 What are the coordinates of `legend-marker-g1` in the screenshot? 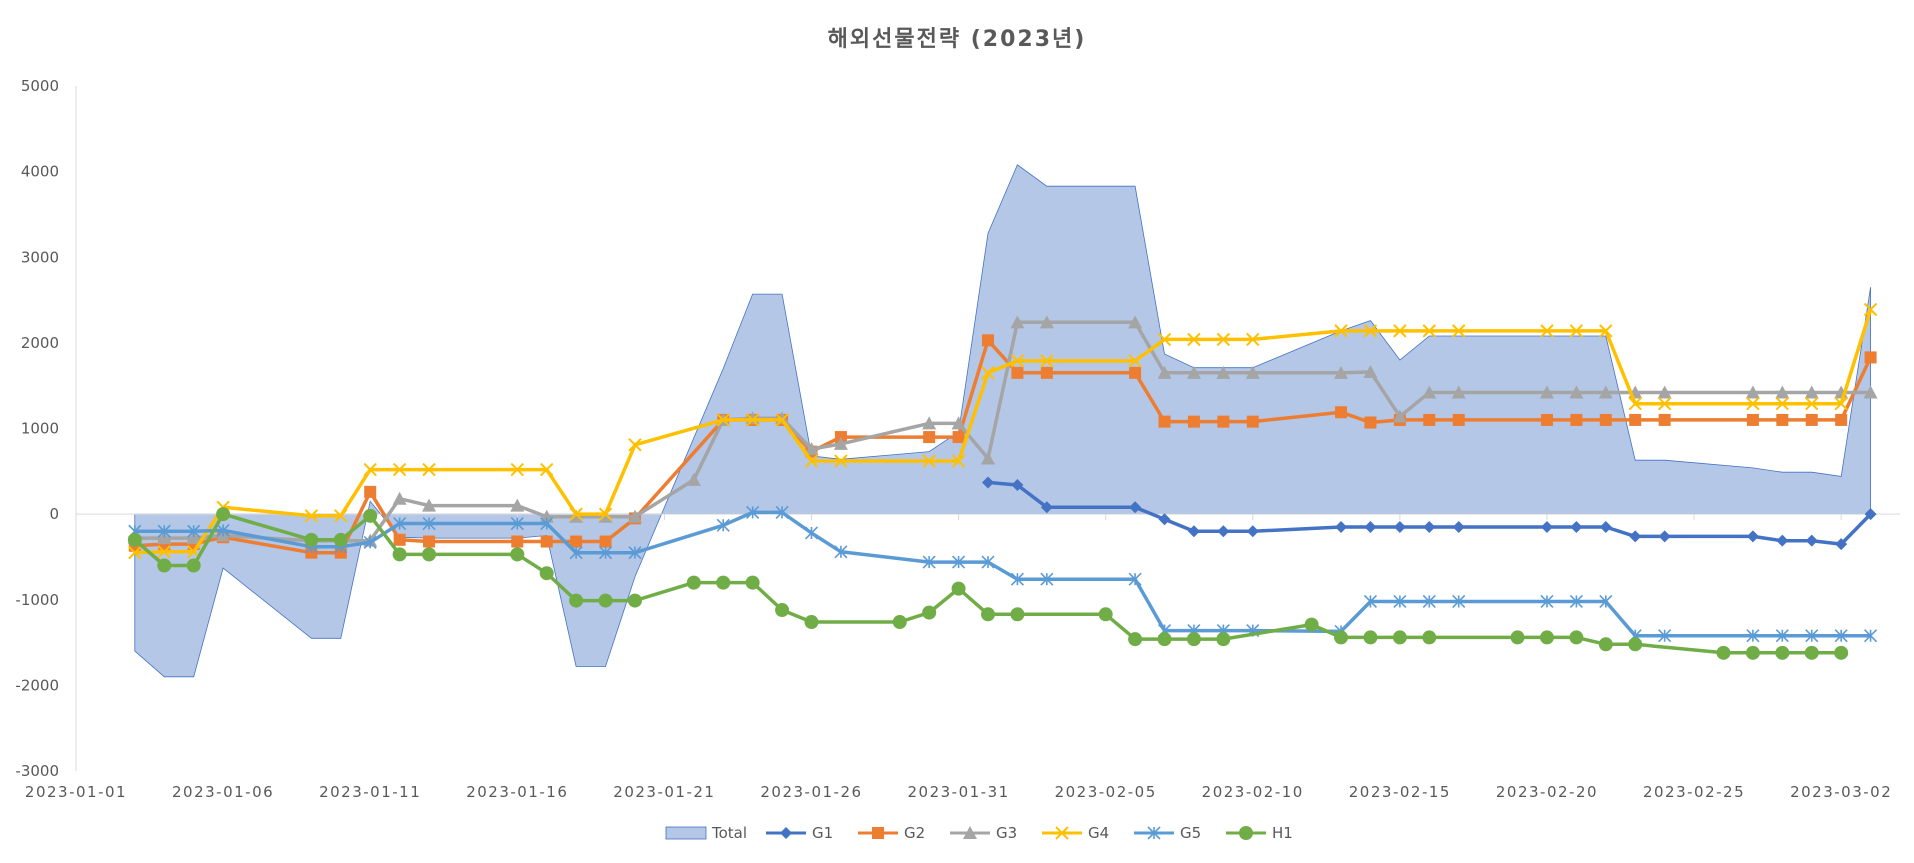 It's located at (786, 833).